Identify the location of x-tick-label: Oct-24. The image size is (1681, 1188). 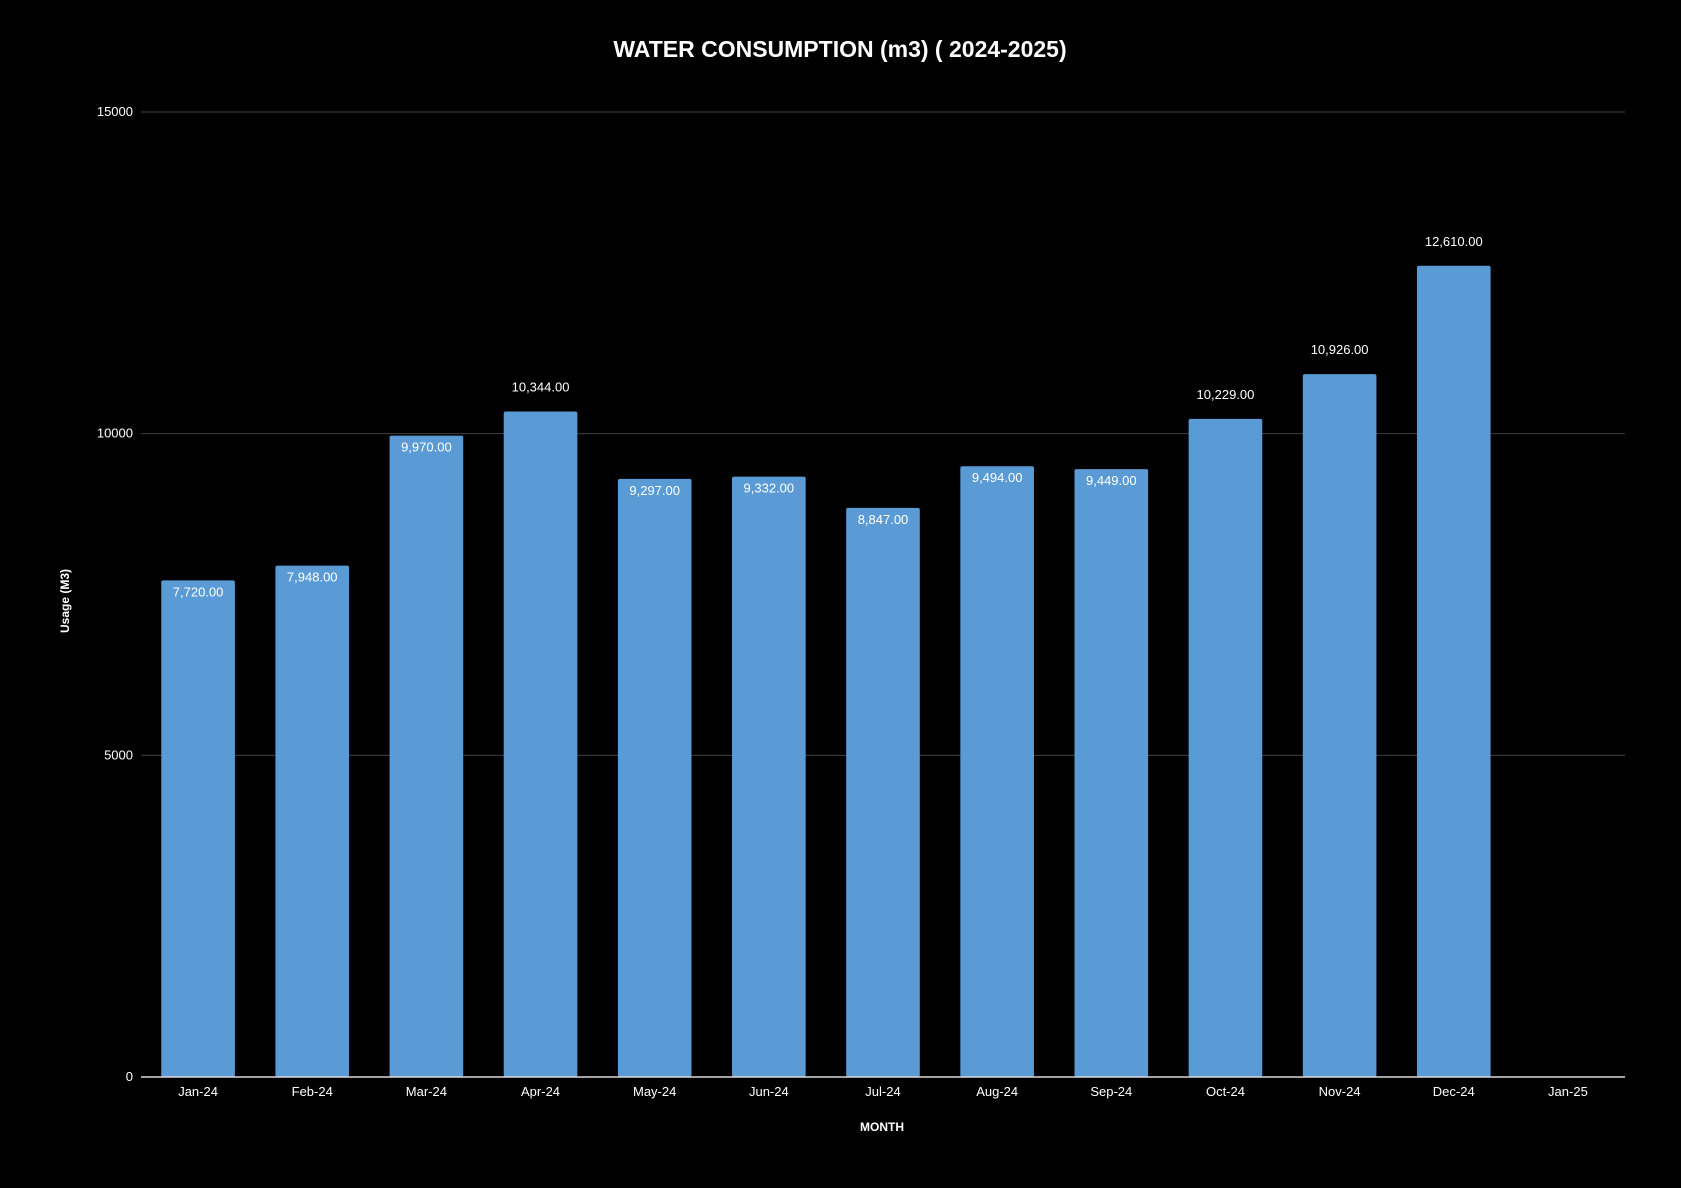
(1225, 1091).